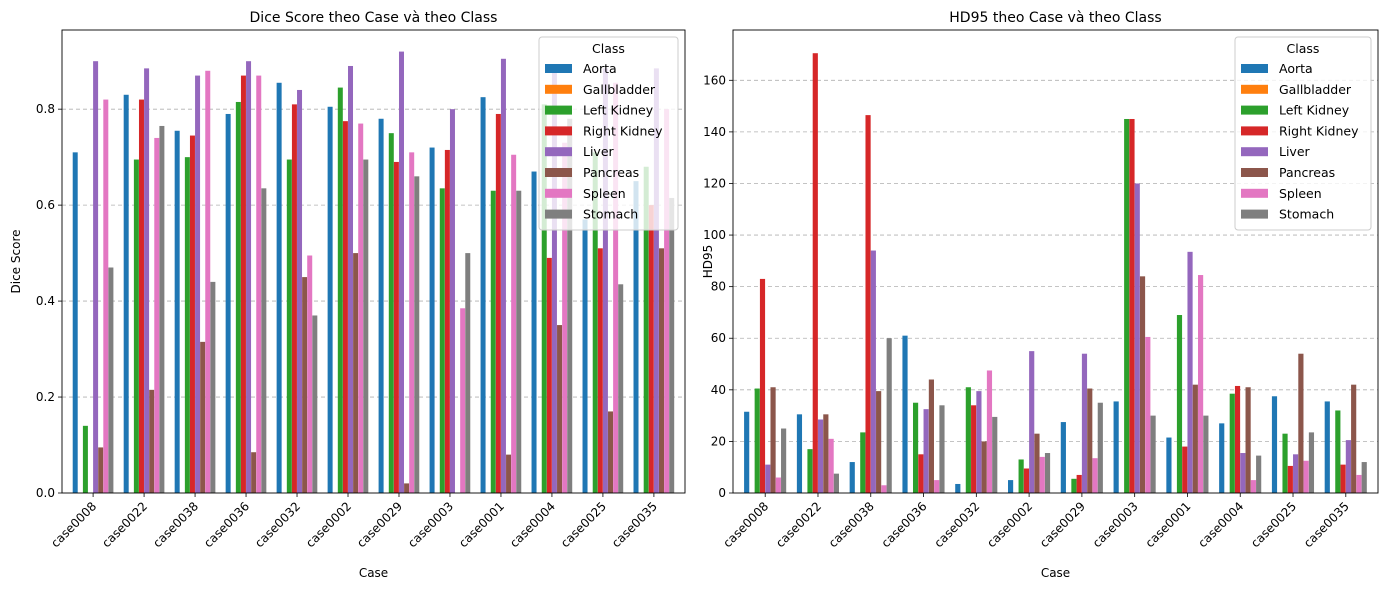 This screenshot has width=1389, height=590. Describe the element at coordinates (600, 68) in the screenshot. I see `legend-label: Aorta` at that location.